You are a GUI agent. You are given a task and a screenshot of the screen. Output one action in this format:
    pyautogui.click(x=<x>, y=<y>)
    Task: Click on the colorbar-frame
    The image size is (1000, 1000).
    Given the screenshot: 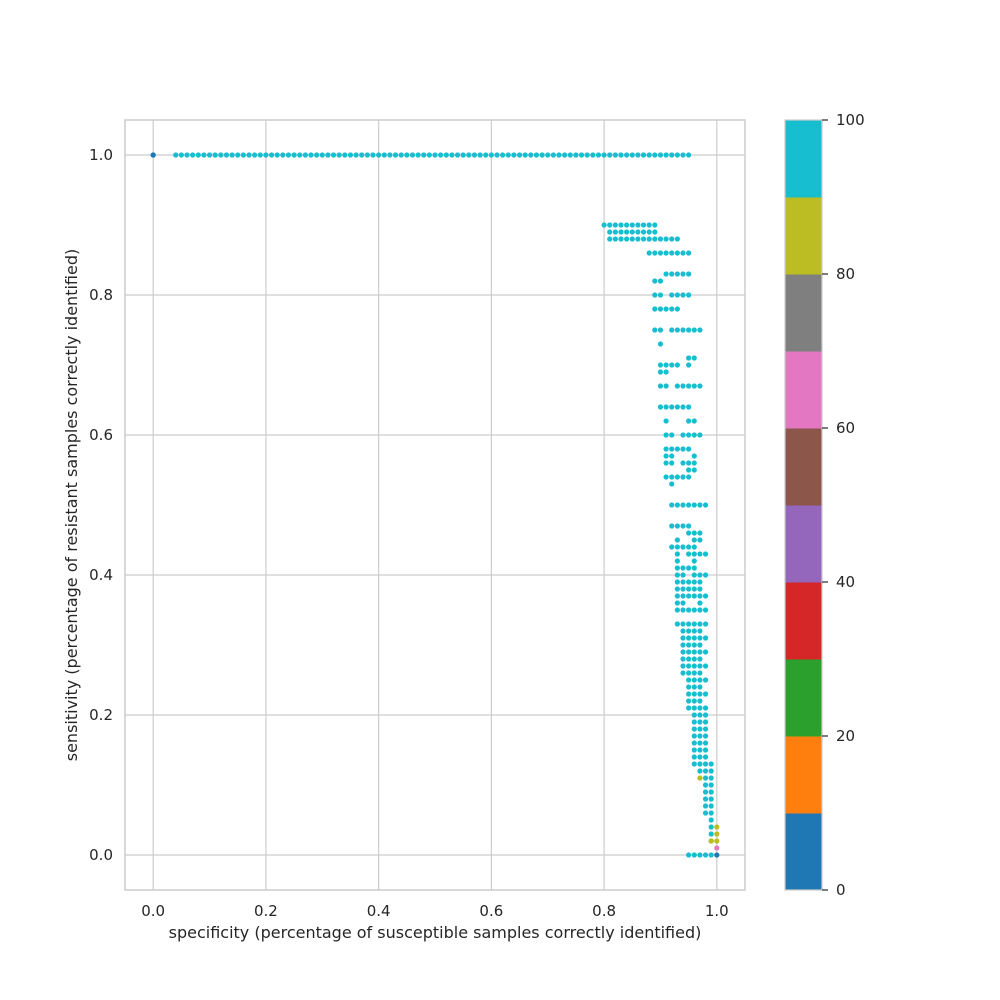 What is the action you would take?
    pyautogui.click(x=803, y=505)
    